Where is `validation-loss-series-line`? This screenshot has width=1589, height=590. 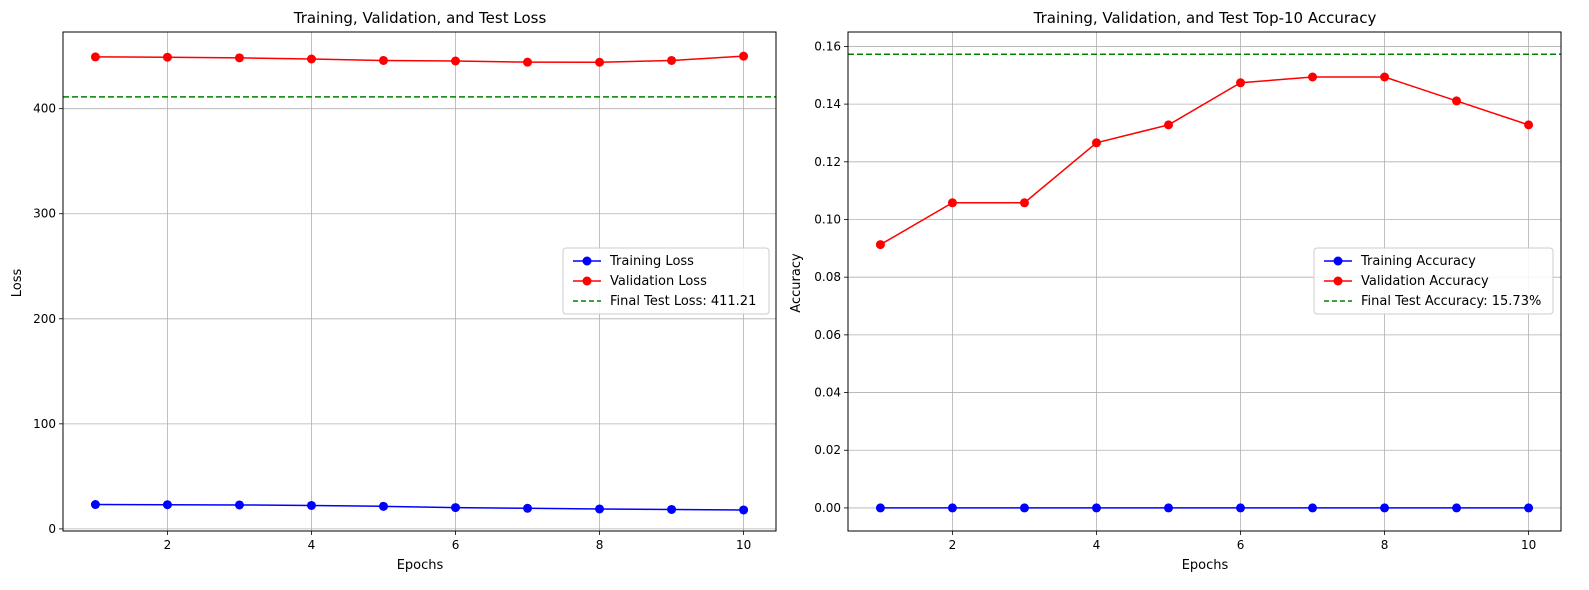
validation-loss-series-line is located at coordinates (419, 59).